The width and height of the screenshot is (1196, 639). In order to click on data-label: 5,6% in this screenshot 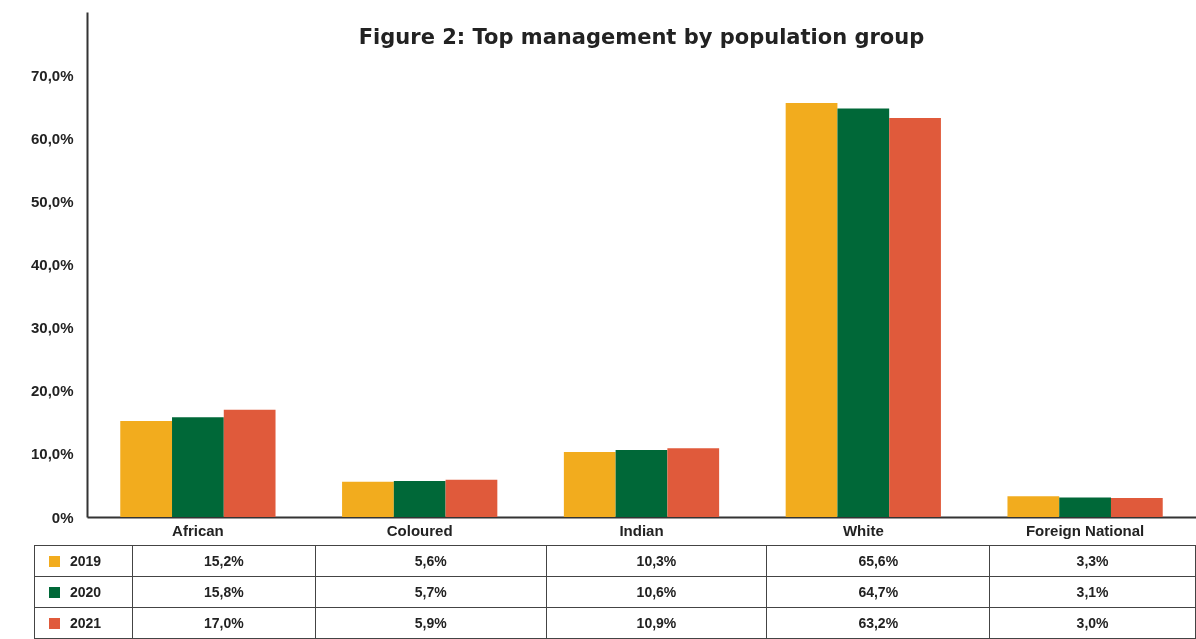, I will do `click(431, 561)`.